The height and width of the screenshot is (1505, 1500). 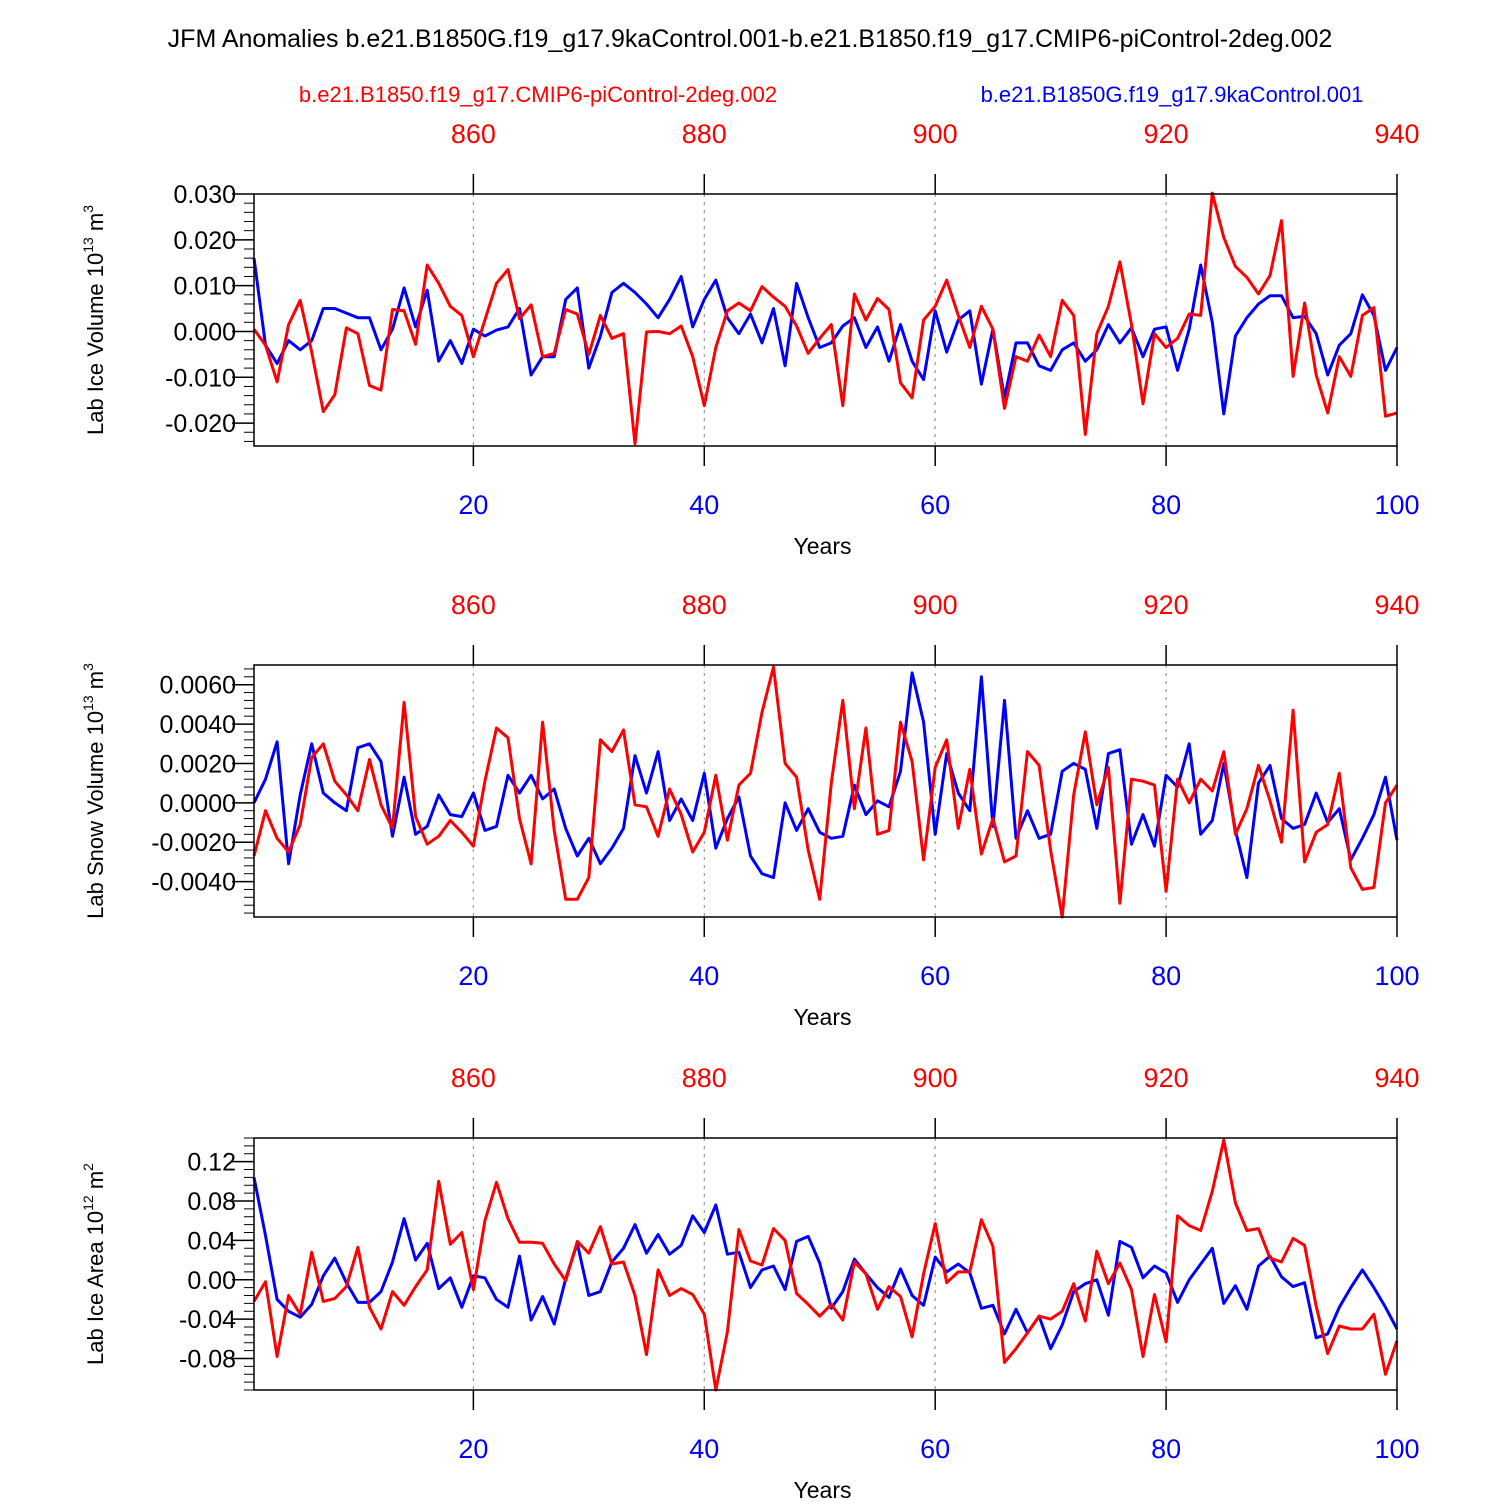 I want to click on ice-area-ytick-label-5: 0.12, so click(x=211, y=1163).